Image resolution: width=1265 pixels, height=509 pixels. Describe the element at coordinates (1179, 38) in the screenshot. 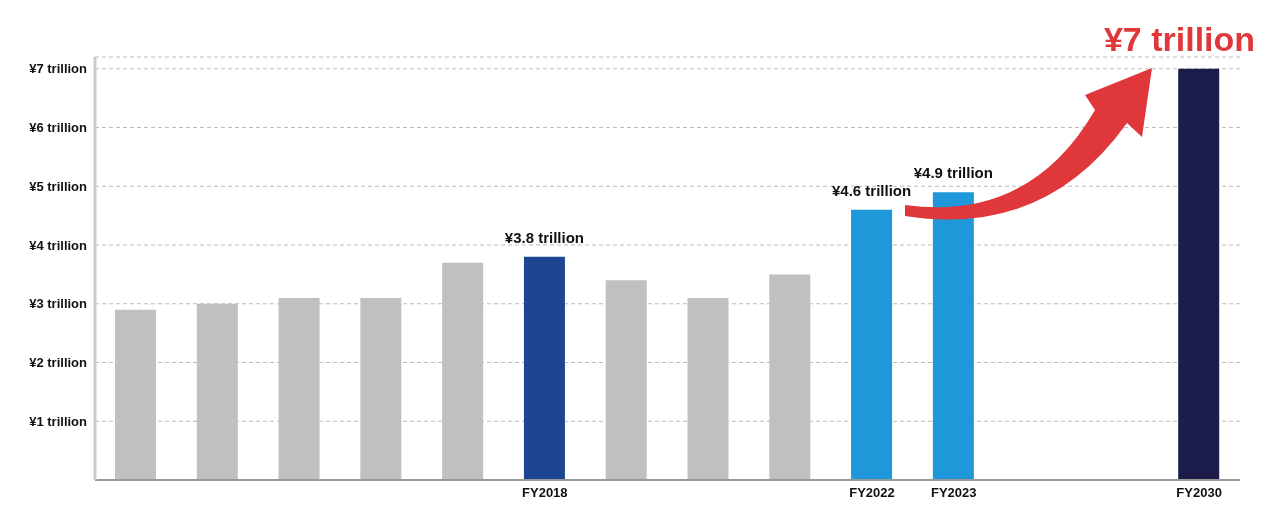

I see `annotation: ¥7 trillion` at that location.